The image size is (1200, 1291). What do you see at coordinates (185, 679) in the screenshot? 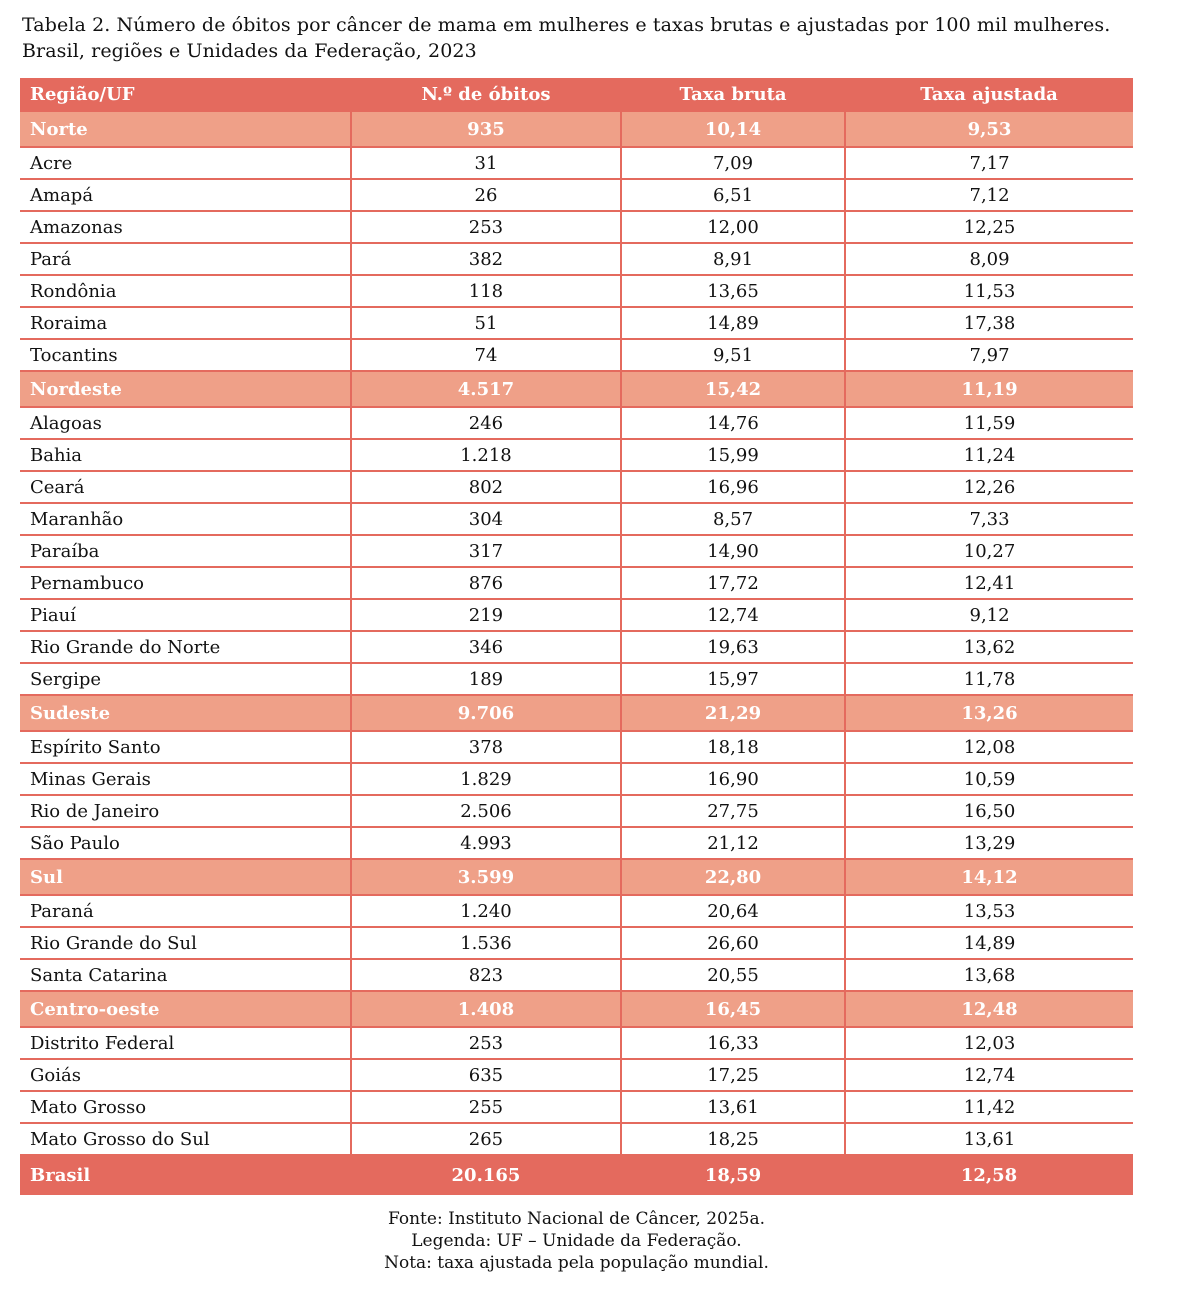
I see `table-cell: Sergipe` at bounding box center [185, 679].